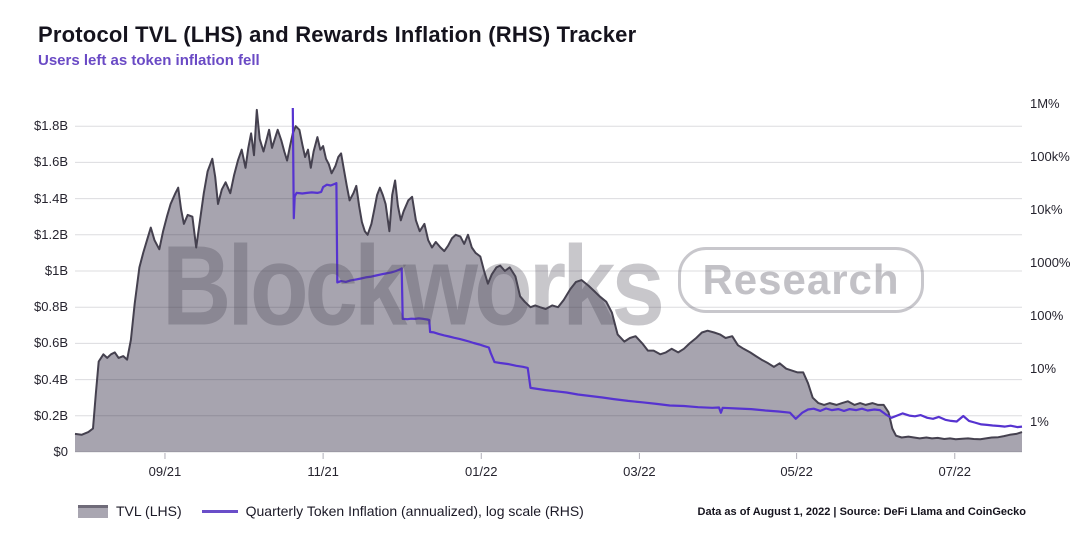 This screenshot has height=545, width=1090. What do you see at coordinates (796, 471) in the screenshot?
I see `x-axis-label: 05/22` at bounding box center [796, 471].